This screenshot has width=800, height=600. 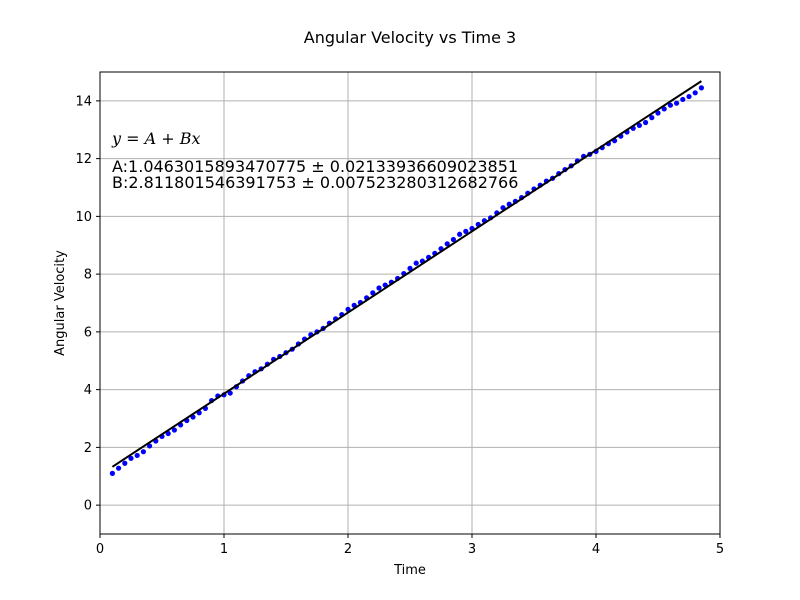 What do you see at coordinates (409, 570) in the screenshot?
I see `x-axis-label: Time` at bounding box center [409, 570].